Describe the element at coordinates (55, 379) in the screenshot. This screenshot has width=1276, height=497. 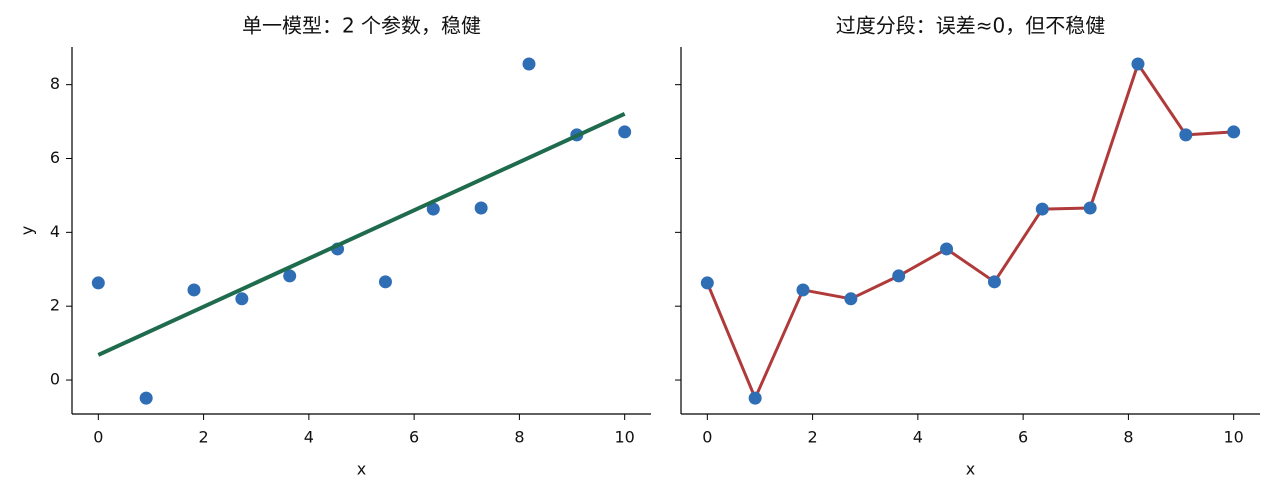
I see `y-tick-label: 0` at that location.